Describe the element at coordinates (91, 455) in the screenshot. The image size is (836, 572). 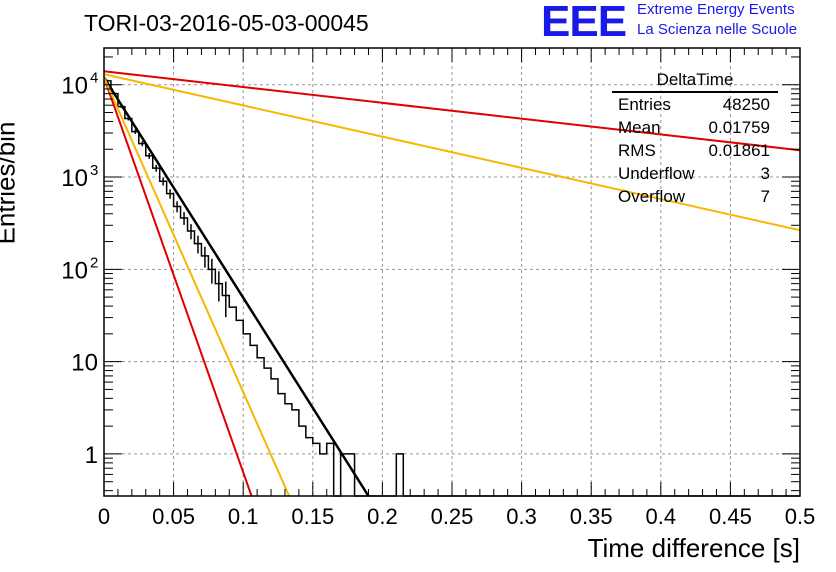
I see `y-tick-label: 1` at that location.